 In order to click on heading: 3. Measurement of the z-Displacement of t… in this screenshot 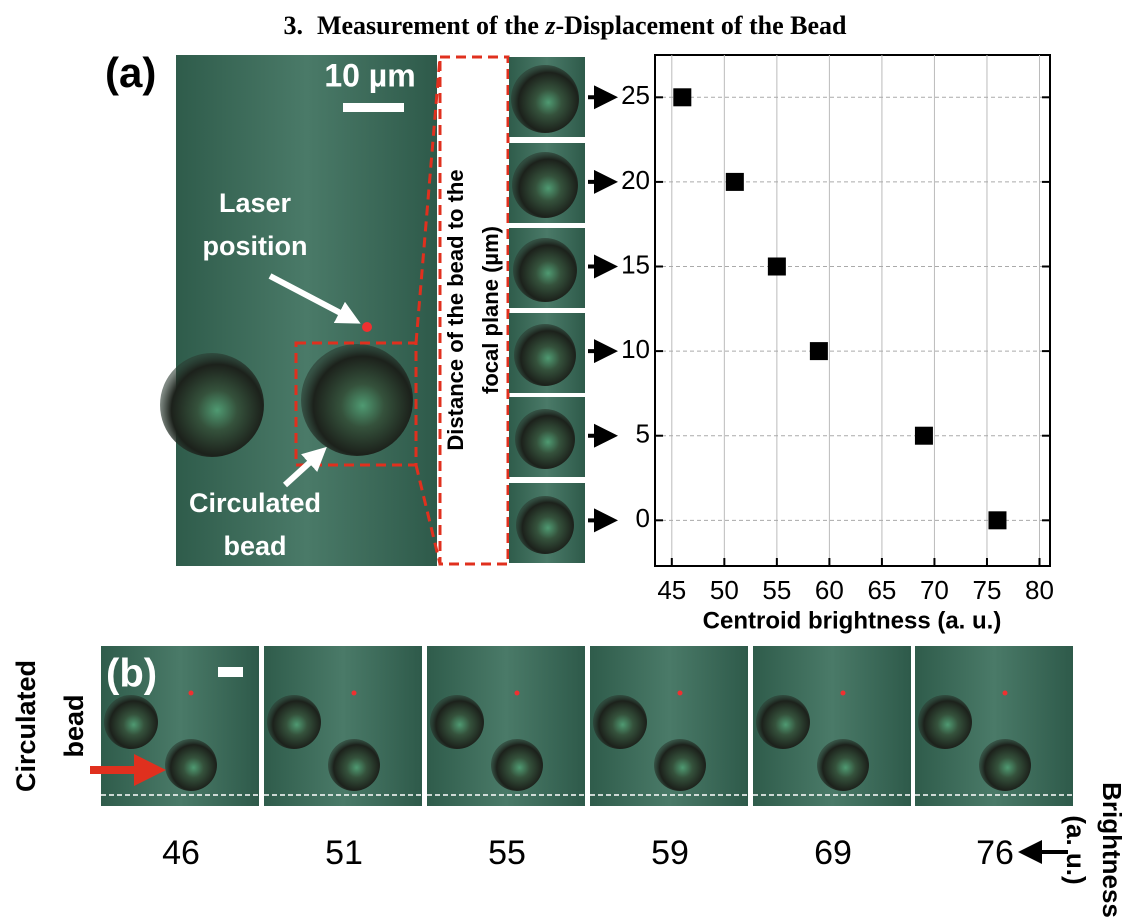, I will do `click(565, 25)`.